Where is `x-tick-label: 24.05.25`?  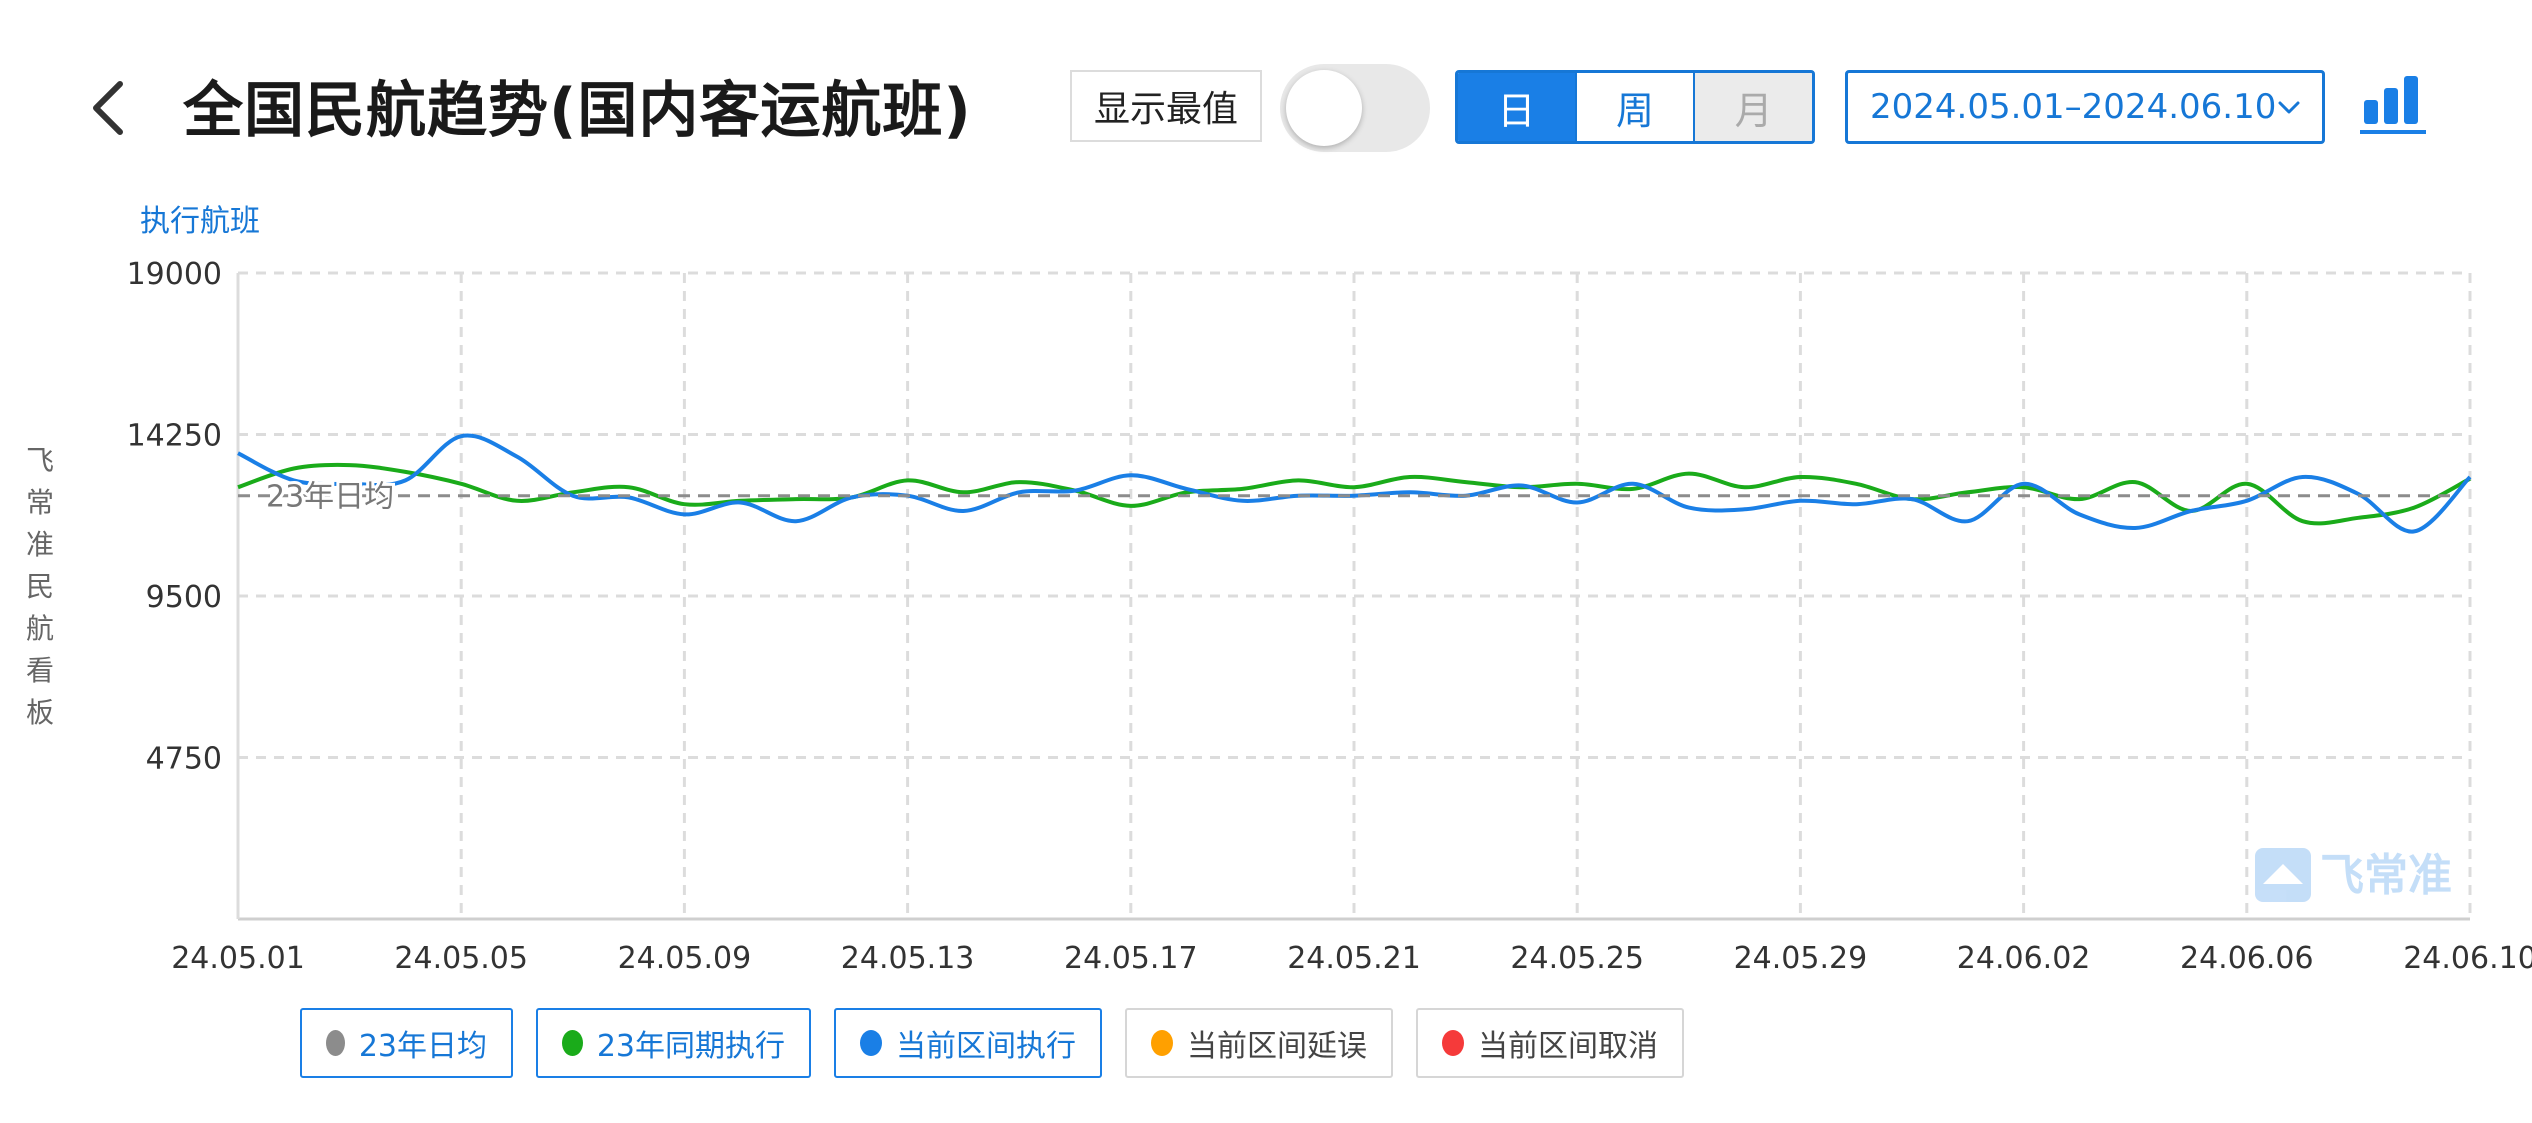 x-tick-label: 24.05.25 is located at coordinates (1577, 958).